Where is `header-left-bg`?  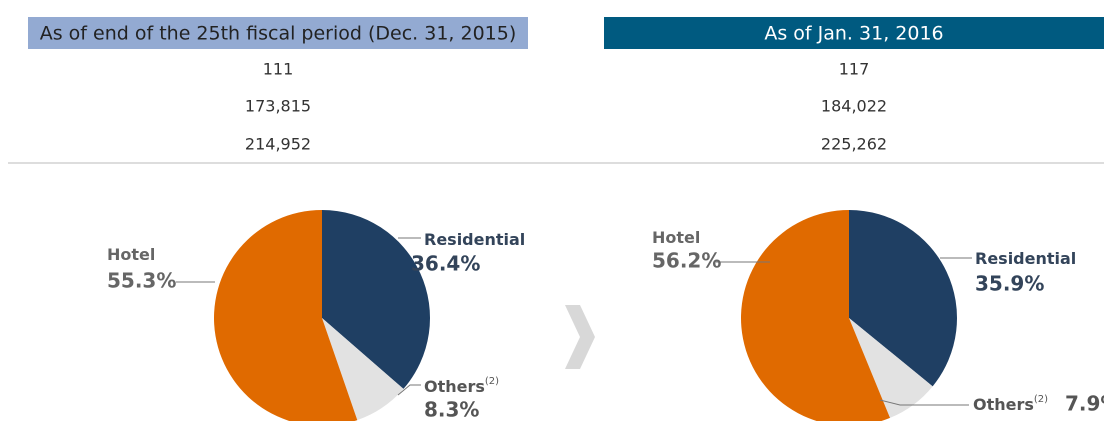 header-left-bg is located at coordinates (278, 33).